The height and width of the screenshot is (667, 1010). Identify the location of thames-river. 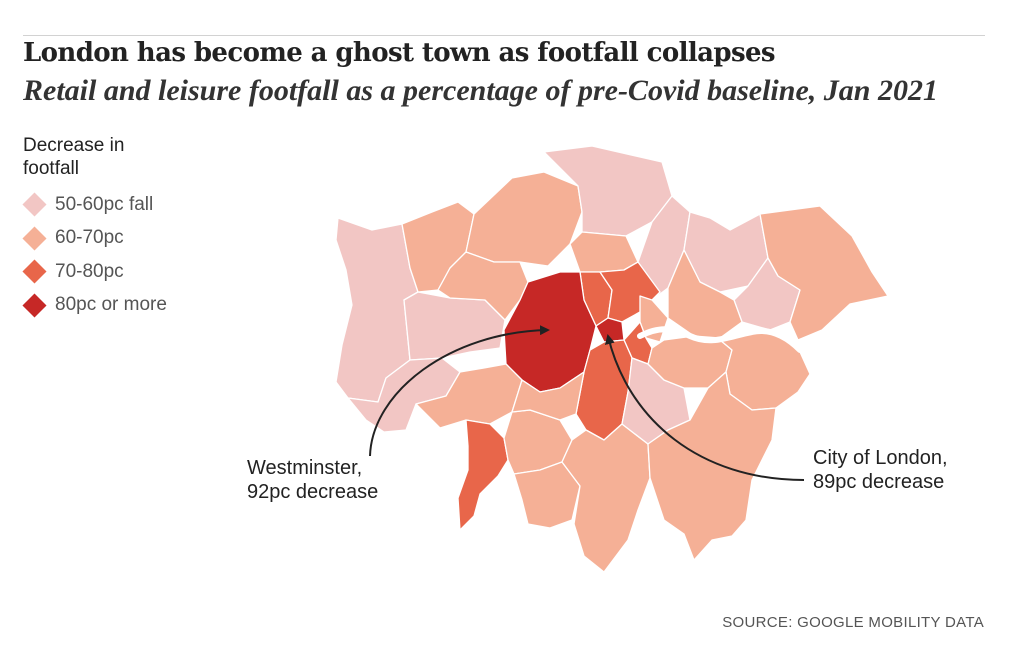
(720, 339).